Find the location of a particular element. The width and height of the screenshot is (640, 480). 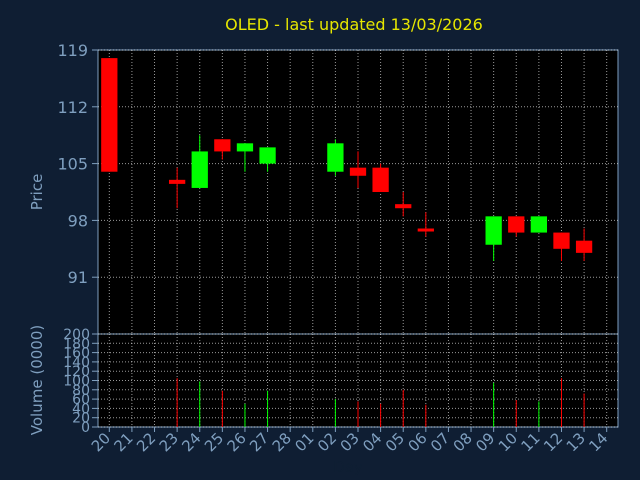

volume-tick-label: 140 is located at coordinates (76, 363).